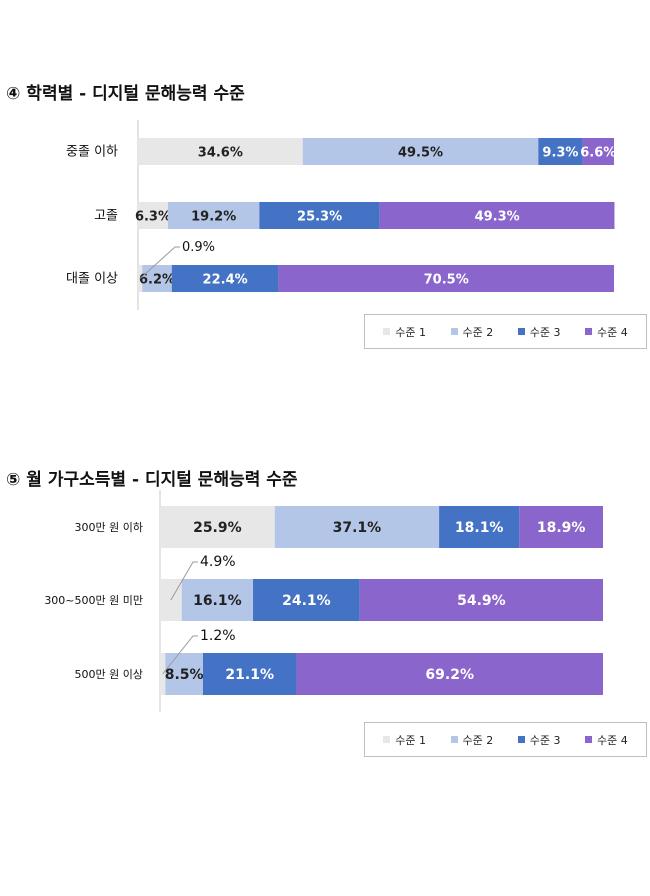 The image size is (650, 896). I want to click on data-label: 9.3%, so click(560, 153).